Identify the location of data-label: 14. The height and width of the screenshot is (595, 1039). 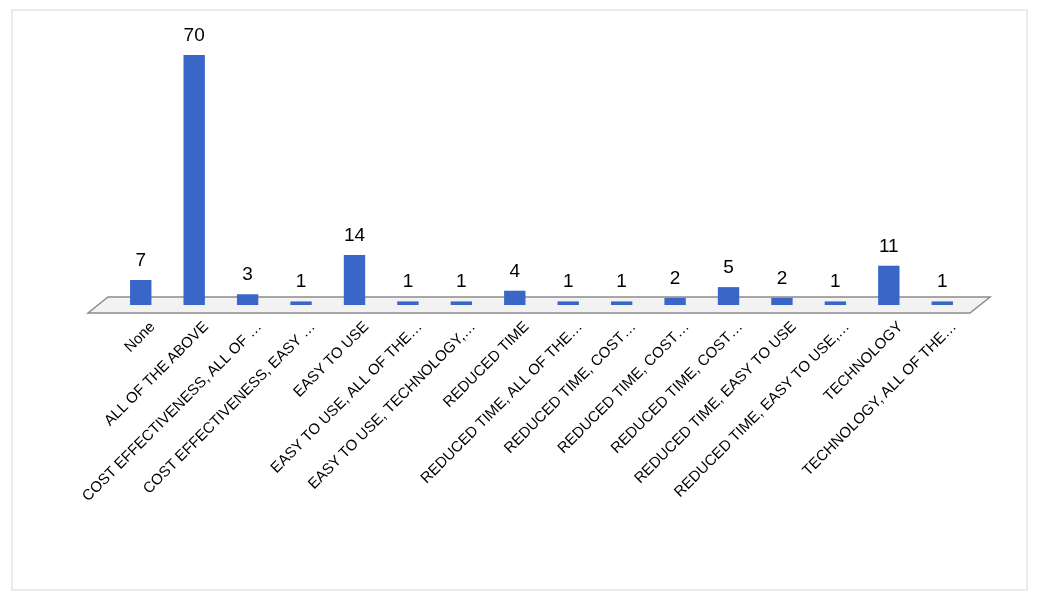
(354, 234).